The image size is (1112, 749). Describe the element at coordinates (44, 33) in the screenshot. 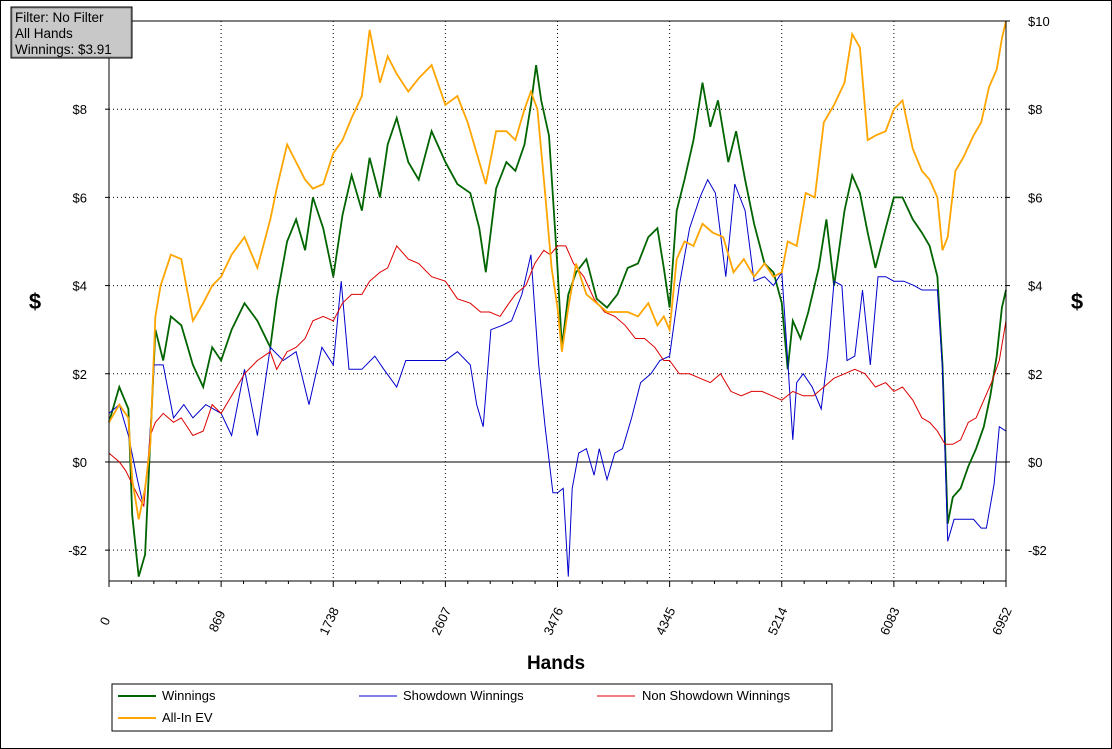

I see `info-hands: All Hands` at that location.